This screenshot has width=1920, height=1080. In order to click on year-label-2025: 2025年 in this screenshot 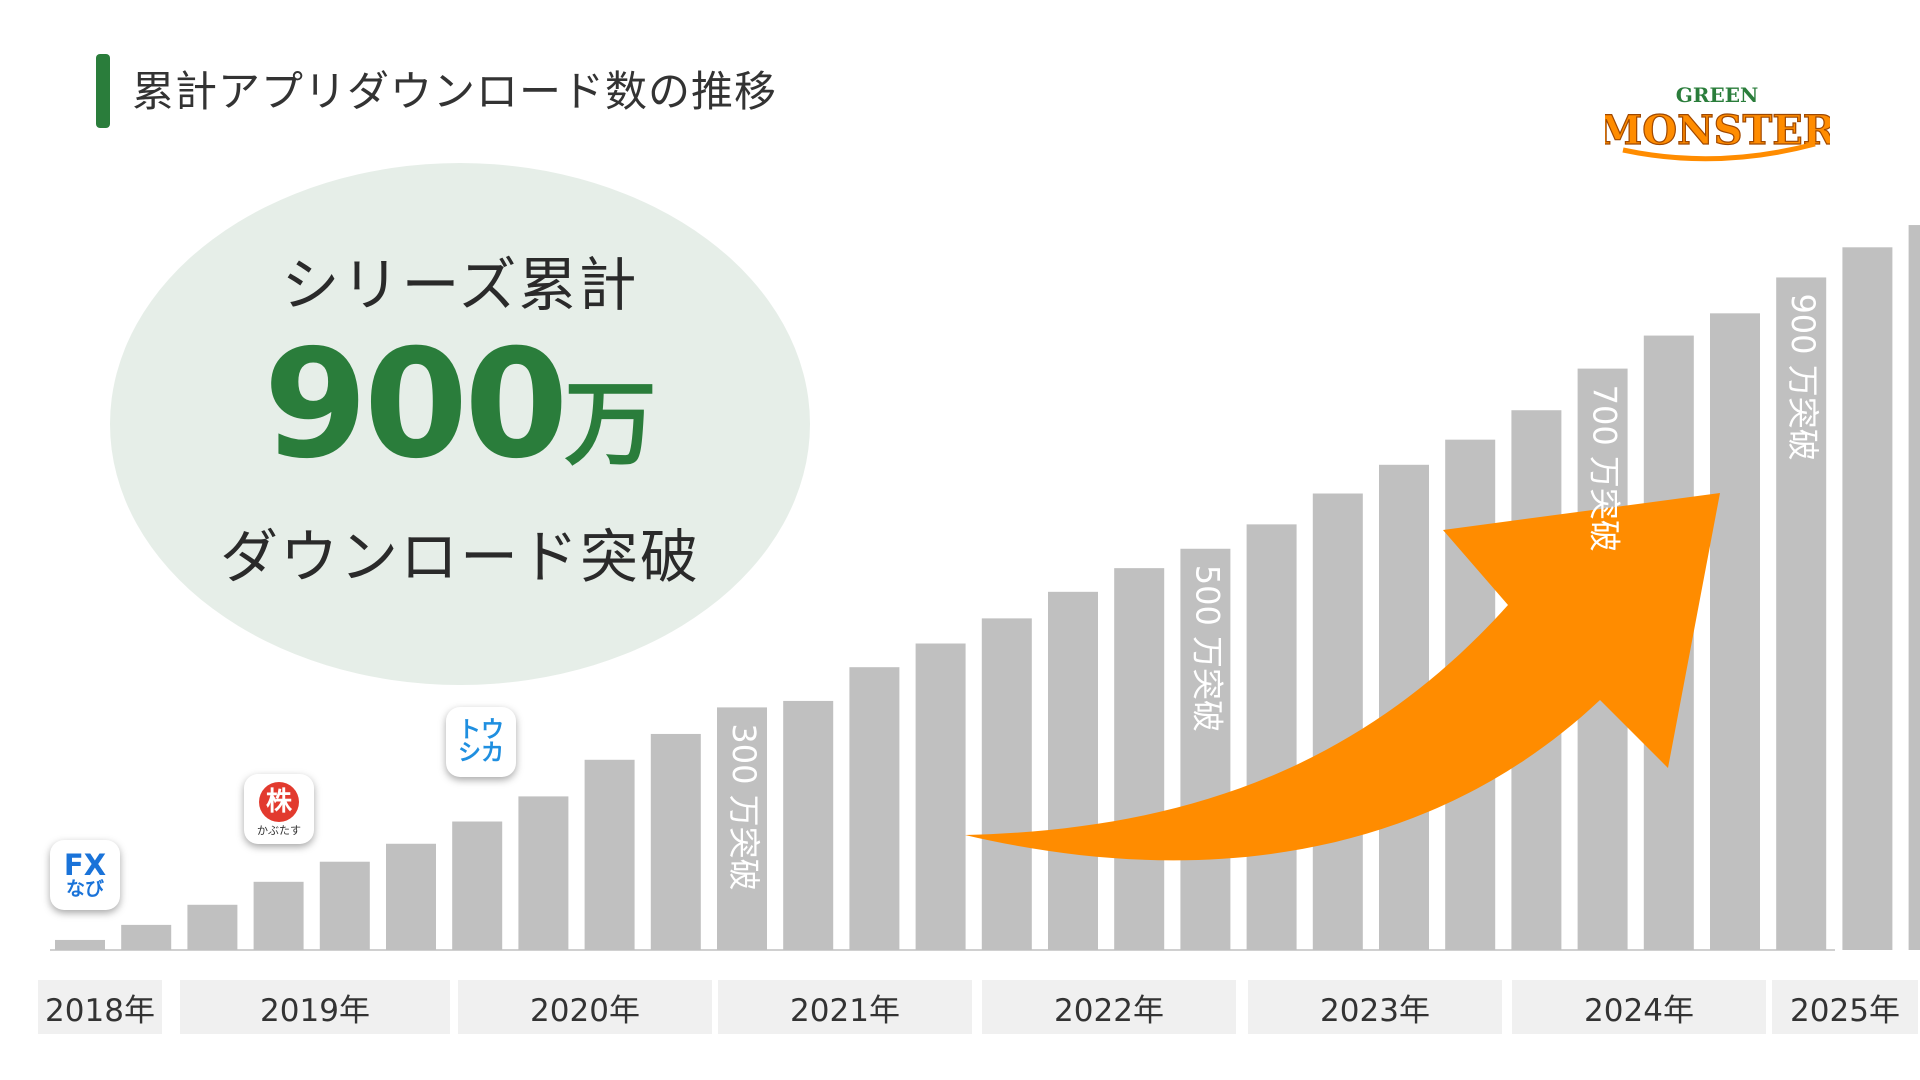, I will do `click(1845, 1007)`.